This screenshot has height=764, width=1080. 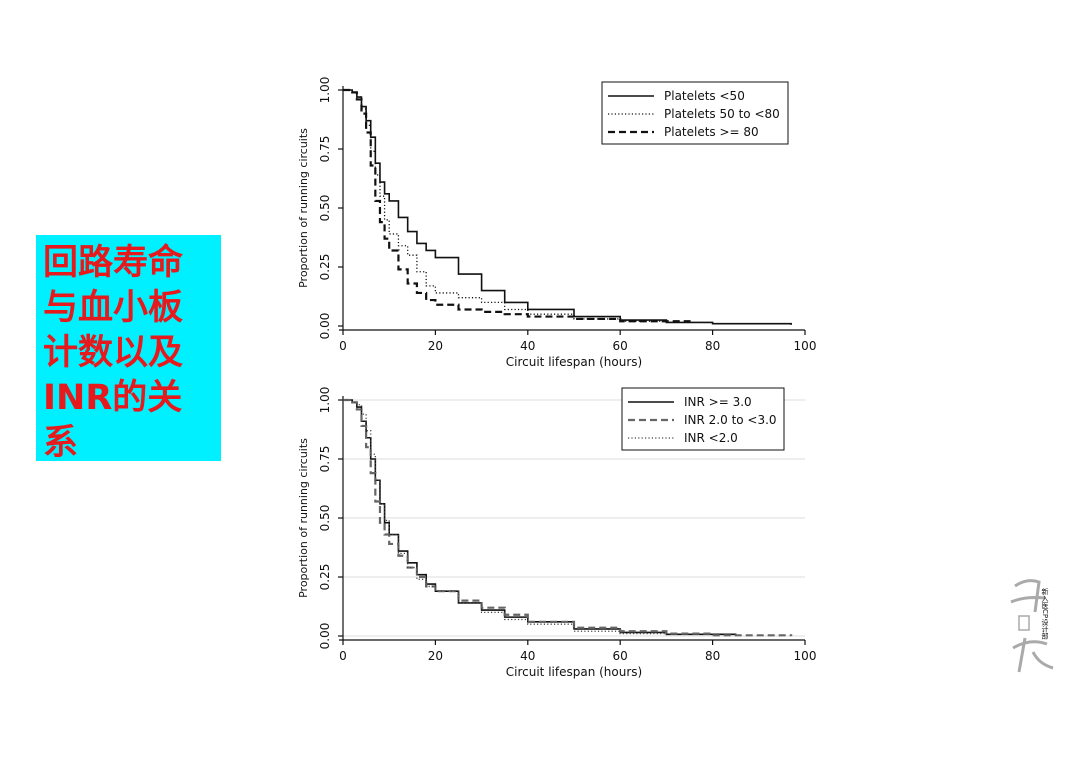 What do you see at coordinates (61, 443) in the screenshot?
I see `slide-title-line: 系` at bounding box center [61, 443].